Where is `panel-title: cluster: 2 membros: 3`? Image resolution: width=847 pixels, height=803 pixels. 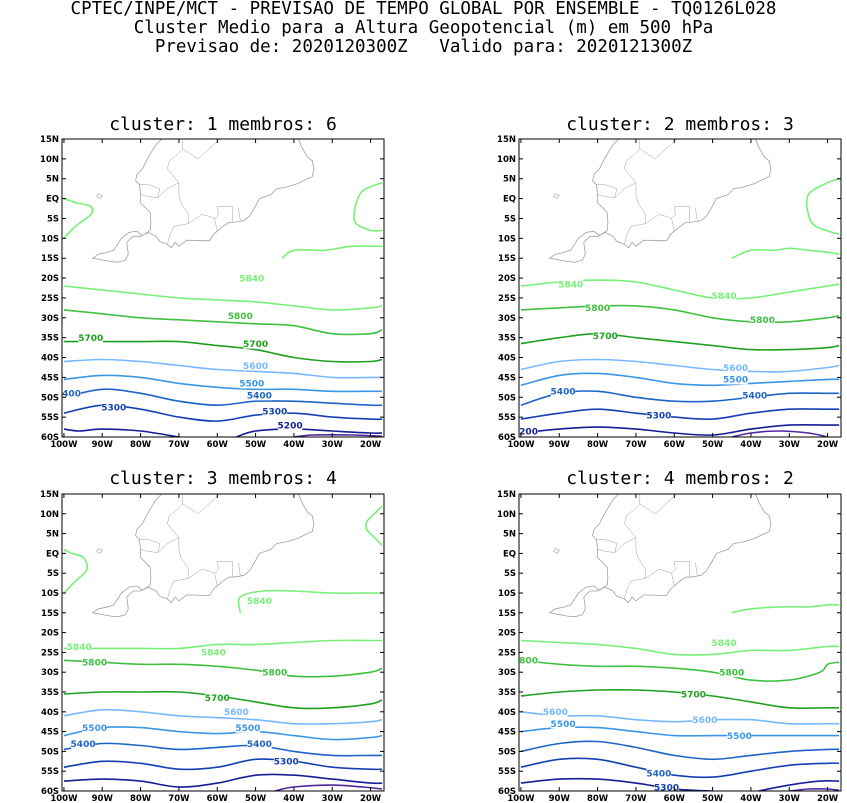
panel-title: cluster: 2 membros: 3 is located at coordinates (680, 124).